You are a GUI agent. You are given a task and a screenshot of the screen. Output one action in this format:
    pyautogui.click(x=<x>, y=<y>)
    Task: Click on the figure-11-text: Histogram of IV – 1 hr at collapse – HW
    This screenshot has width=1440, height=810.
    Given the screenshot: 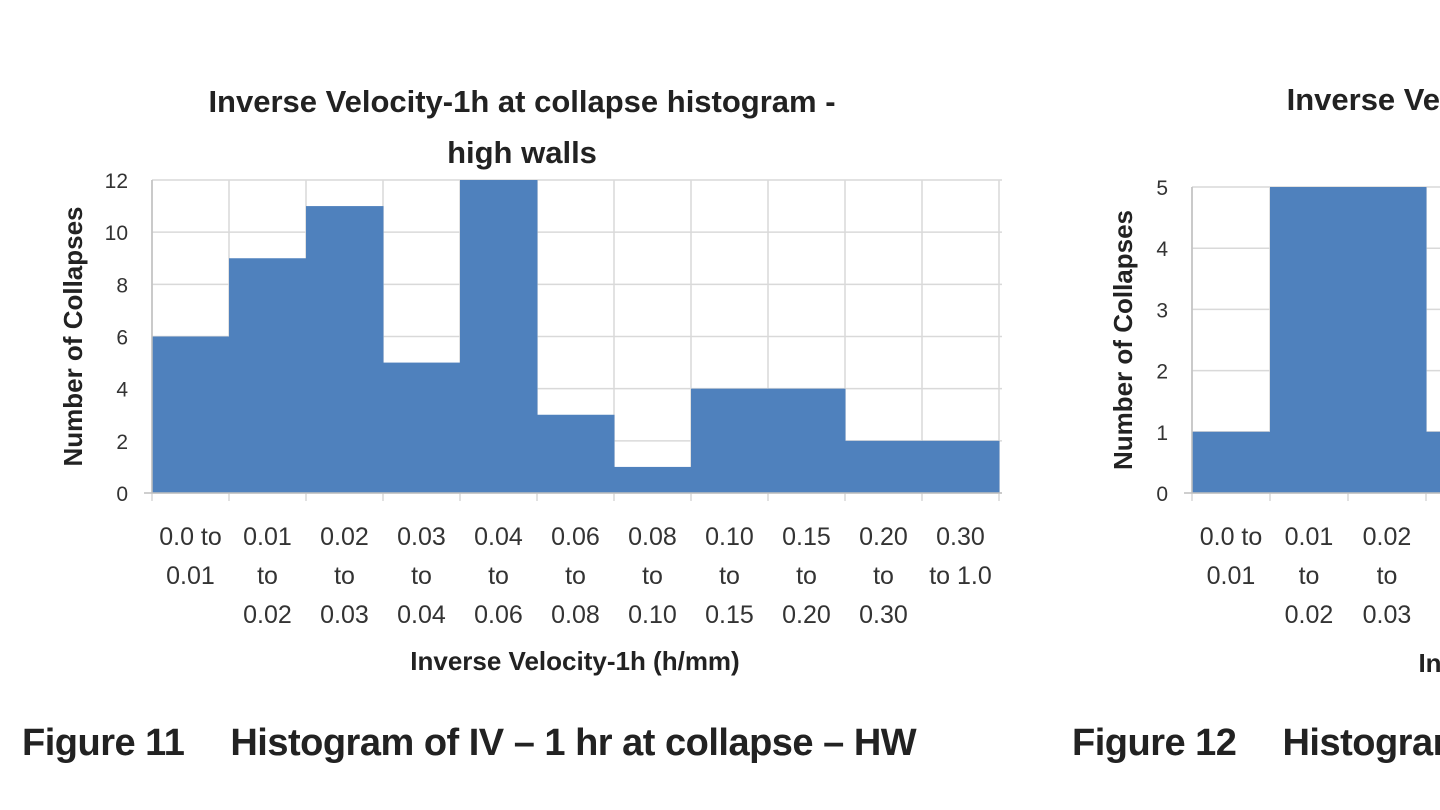 What is the action you would take?
    pyautogui.click(x=573, y=743)
    